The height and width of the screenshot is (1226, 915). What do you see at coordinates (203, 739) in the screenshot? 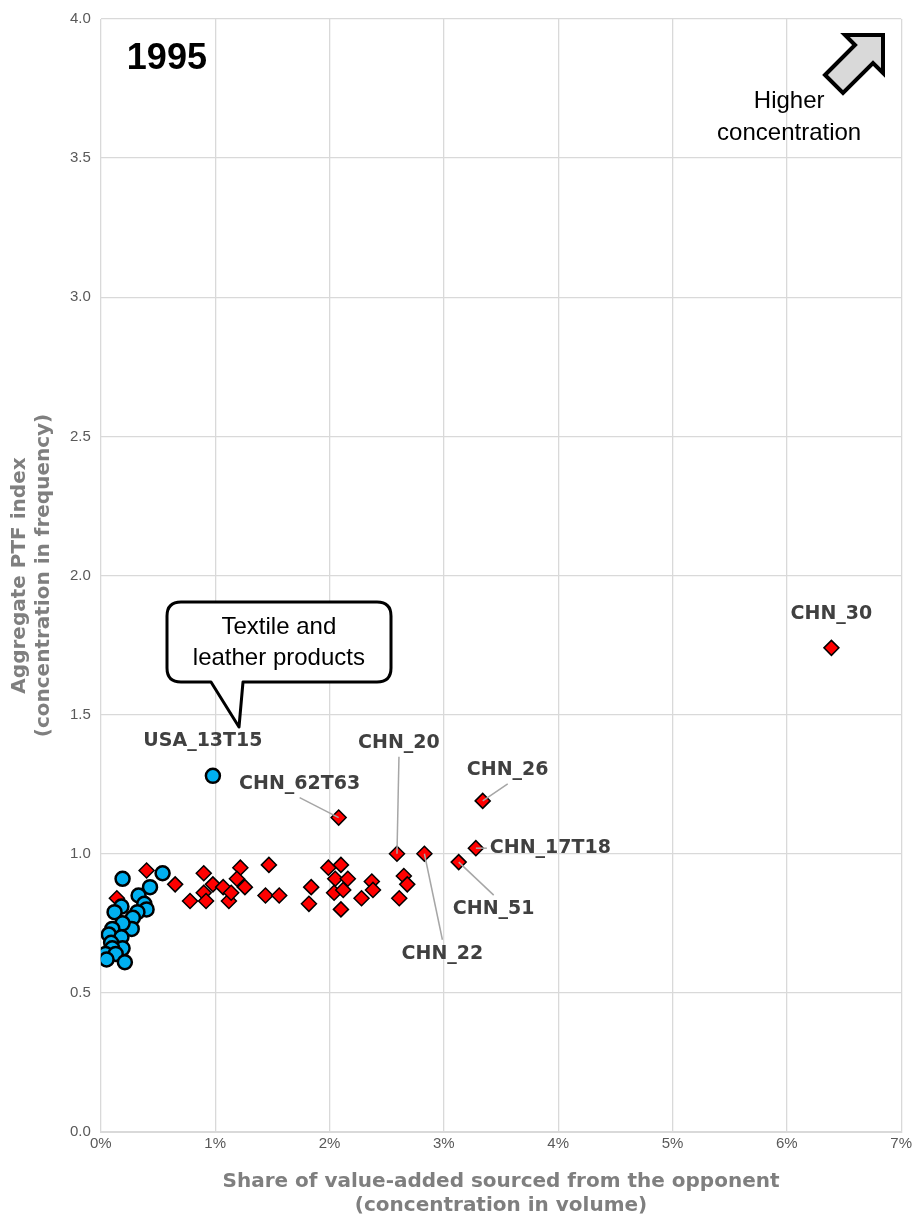
I see `annotation: USA_13T15` at bounding box center [203, 739].